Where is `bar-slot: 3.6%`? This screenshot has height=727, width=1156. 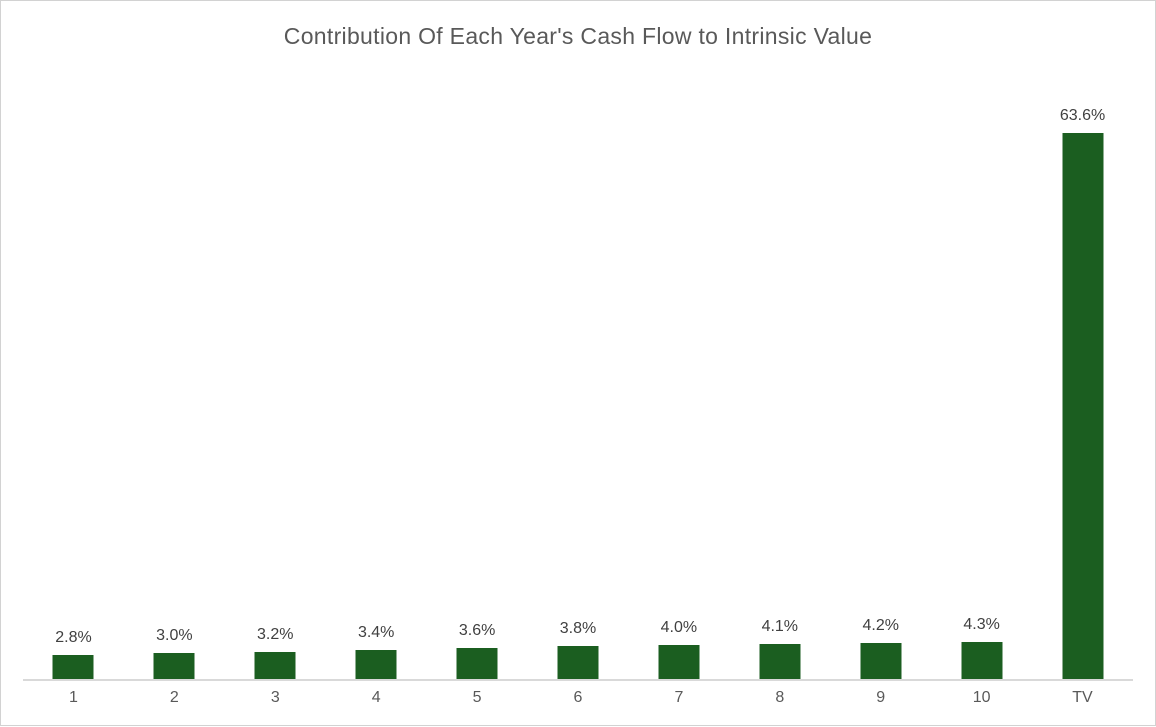 bar-slot: 3.6% is located at coordinates (477, 340).